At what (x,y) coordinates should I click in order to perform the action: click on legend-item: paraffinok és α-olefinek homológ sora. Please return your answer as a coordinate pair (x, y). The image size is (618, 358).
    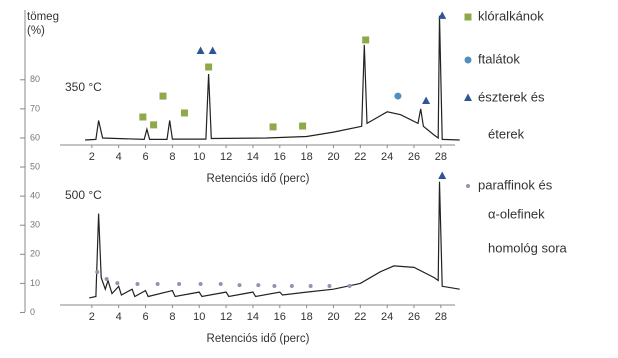
    Looking at the image, I should click on (517, 216).